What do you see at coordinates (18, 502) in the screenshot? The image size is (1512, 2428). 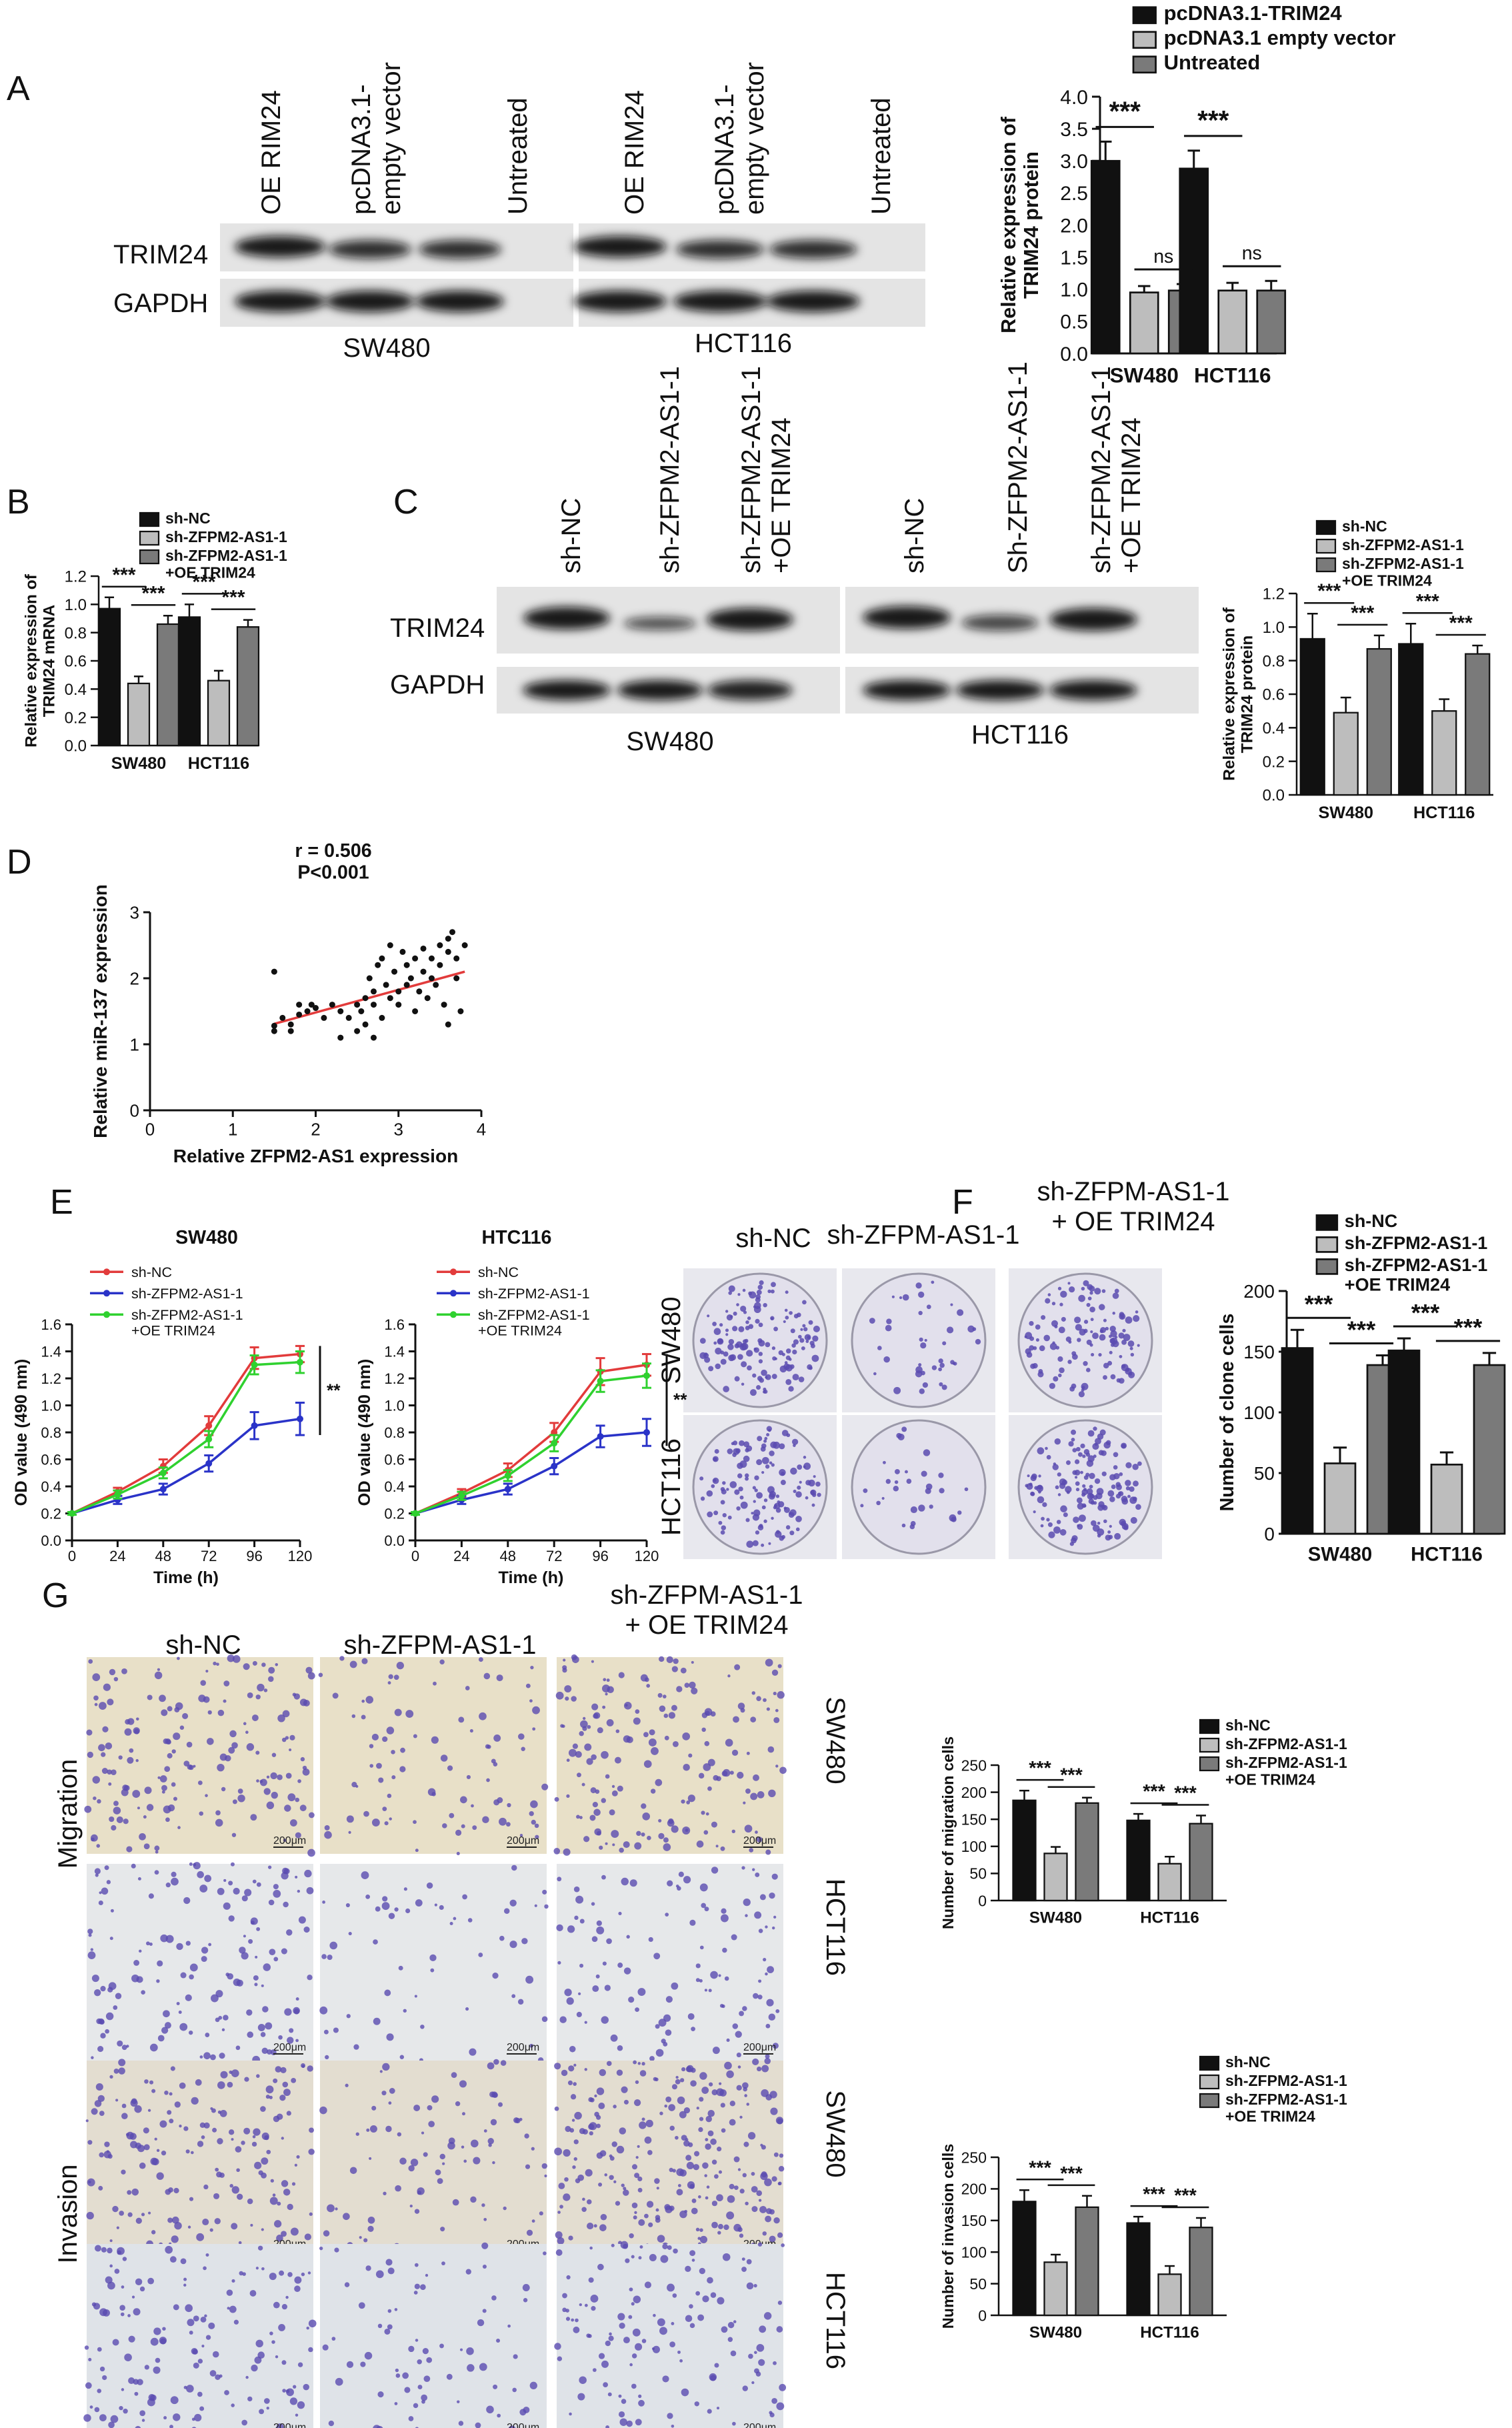 I see `panel-label-b: B` at bounding box center [18, 502].